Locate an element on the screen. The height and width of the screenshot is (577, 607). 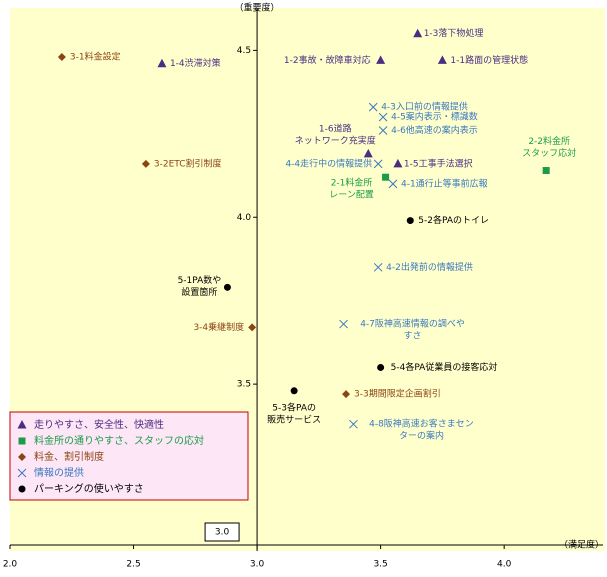
y-axis-title: （重要度） is located at coordinates (256, 8).